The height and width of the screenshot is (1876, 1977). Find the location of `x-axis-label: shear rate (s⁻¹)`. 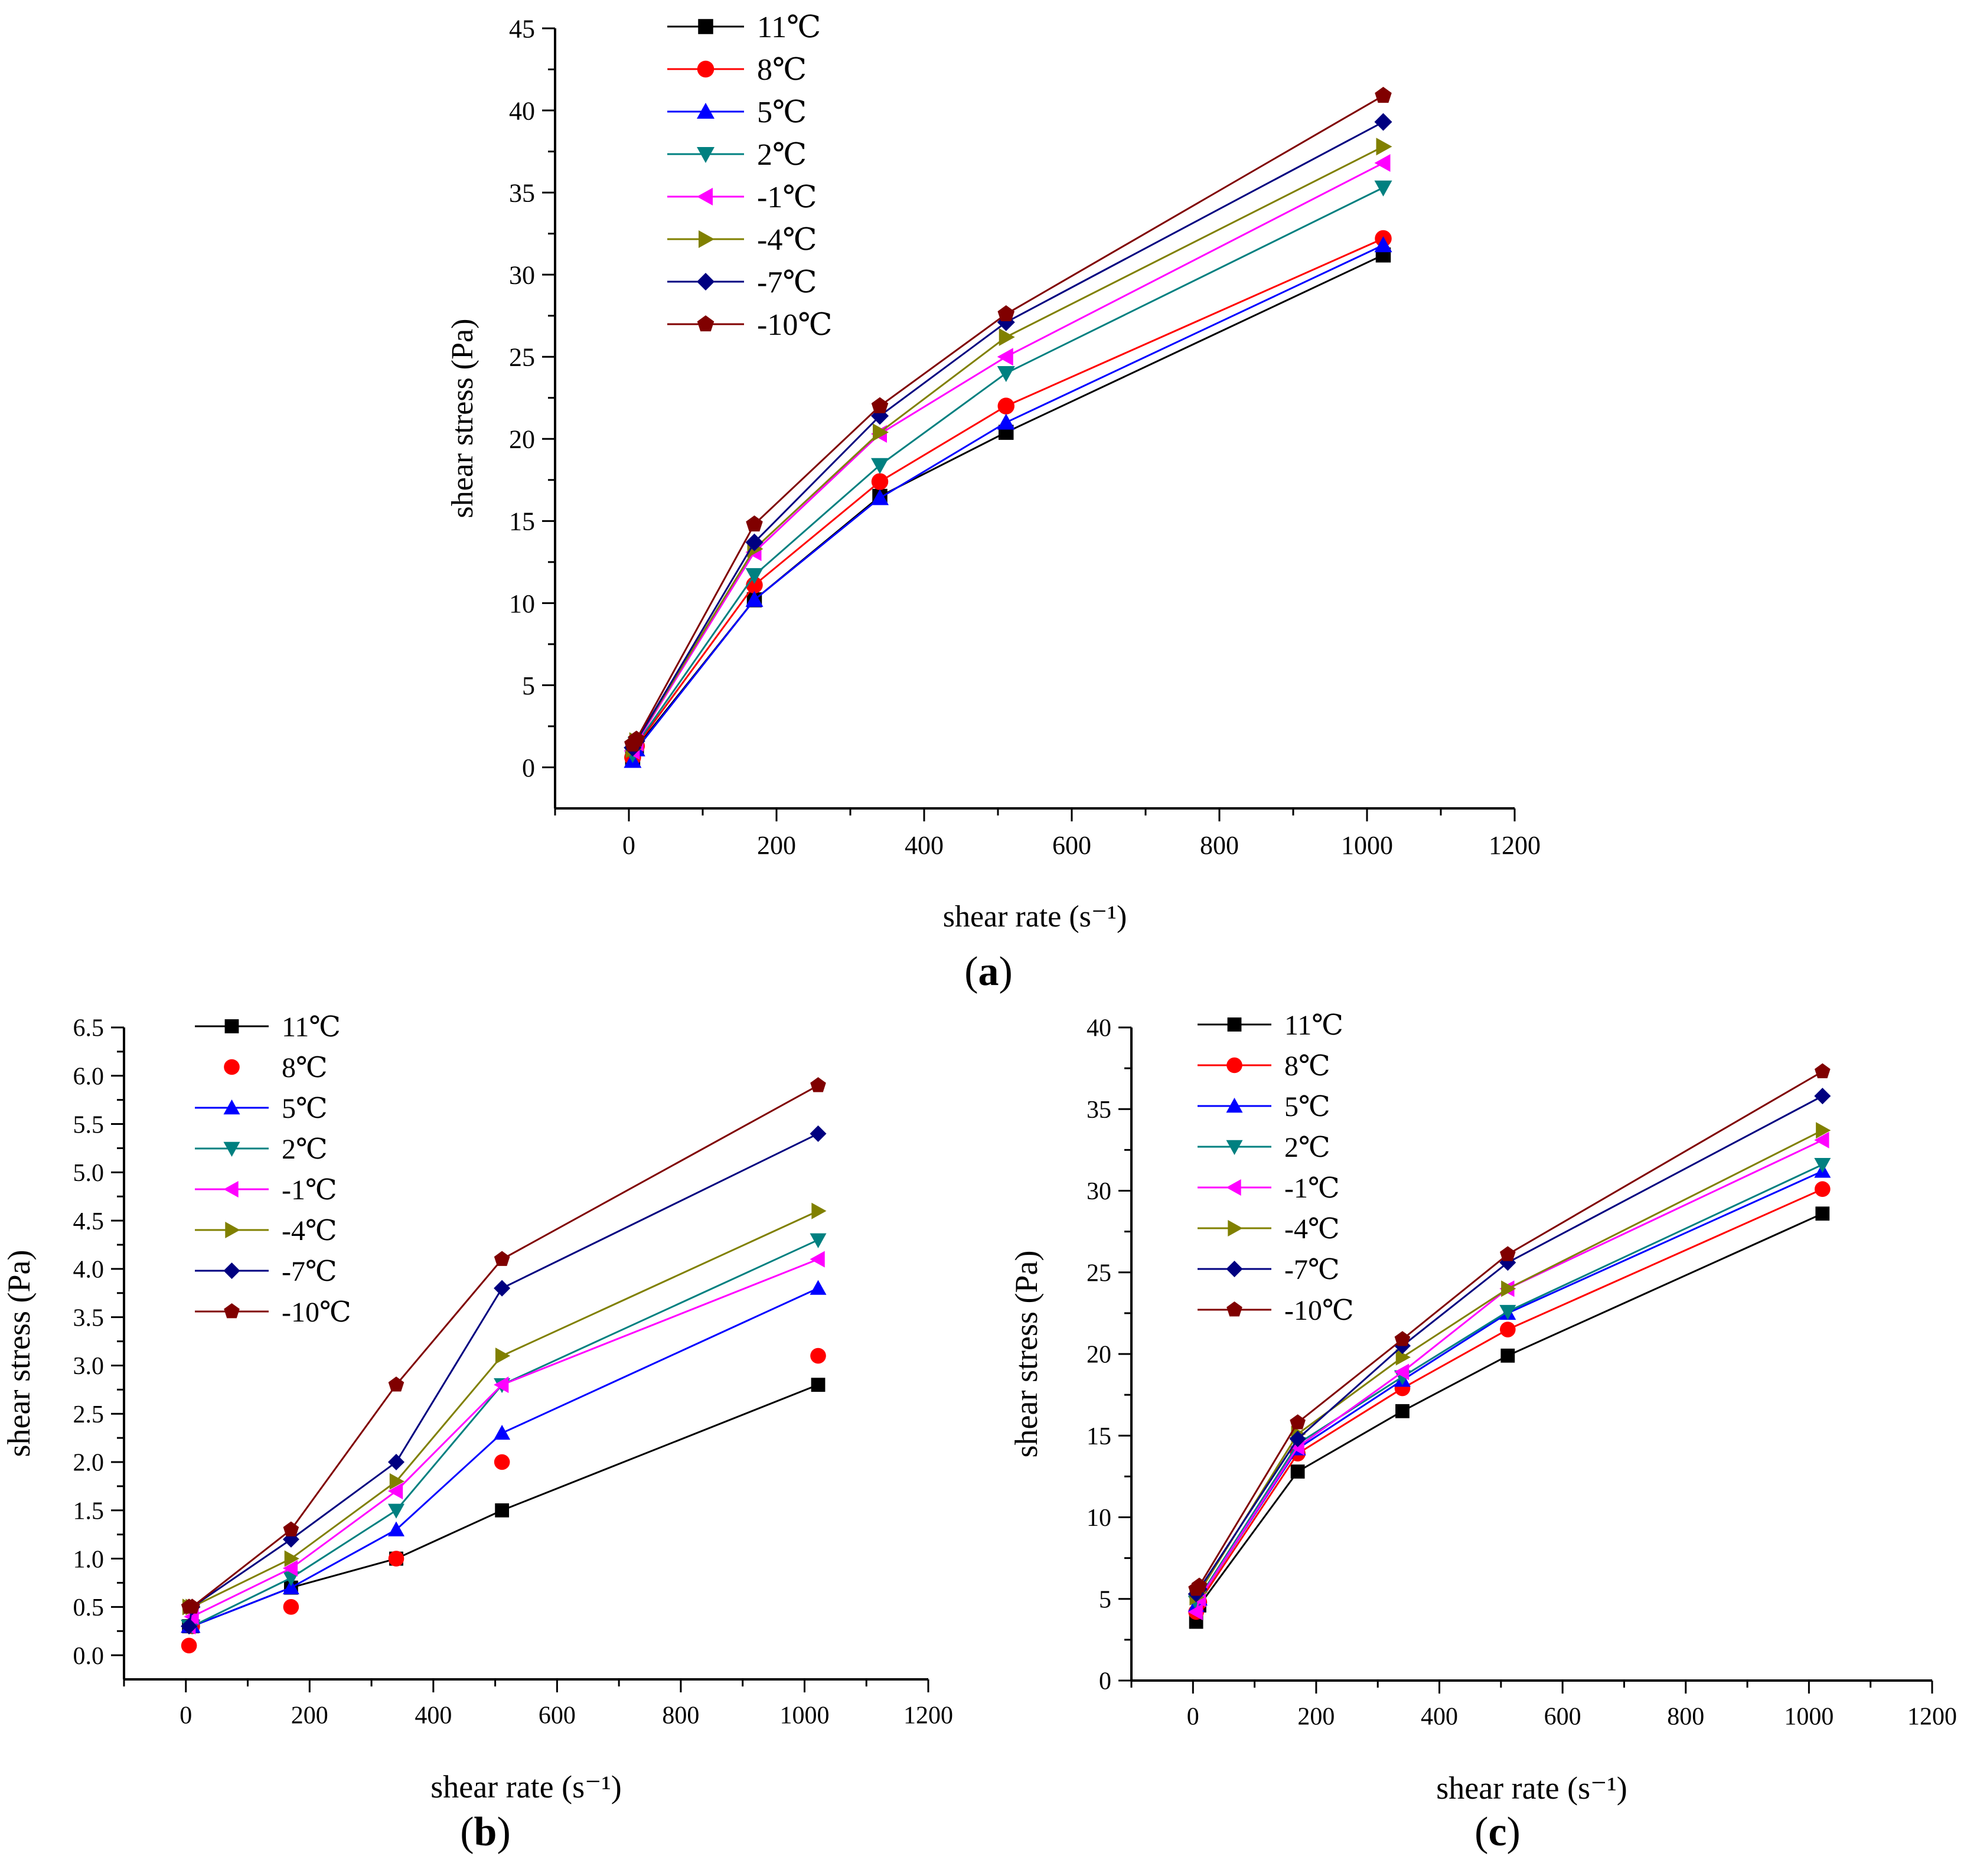

x-axis-label: shear rate (s⁻¹) is located at coordinates (1531, 1788).